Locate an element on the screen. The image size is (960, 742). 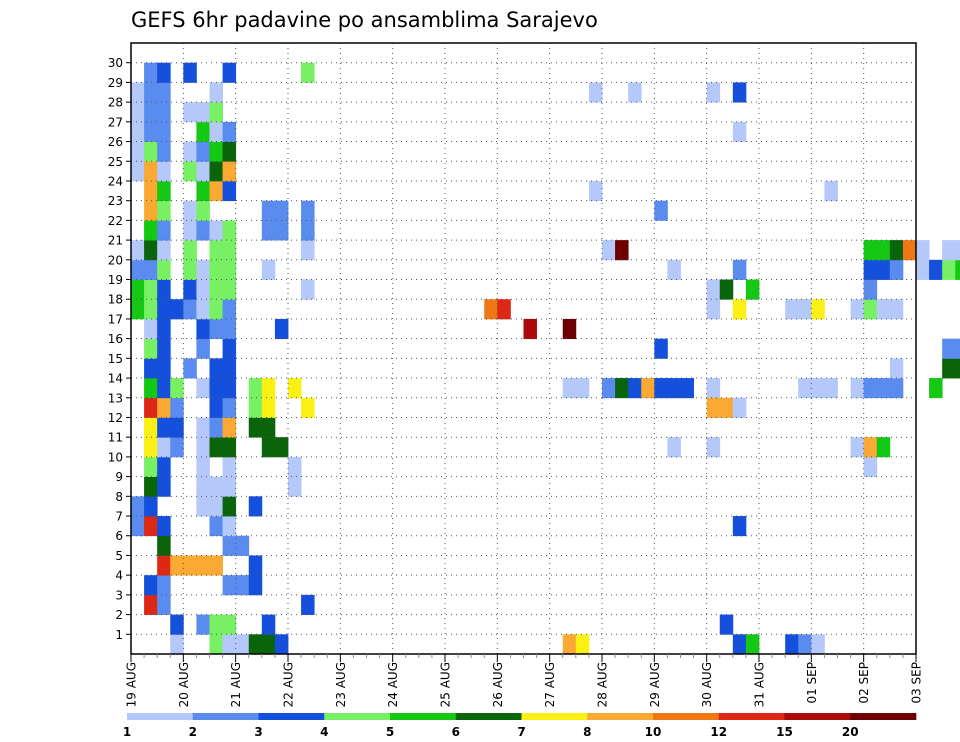
y-tick-label: 15 is located at coordinates (115, 359).